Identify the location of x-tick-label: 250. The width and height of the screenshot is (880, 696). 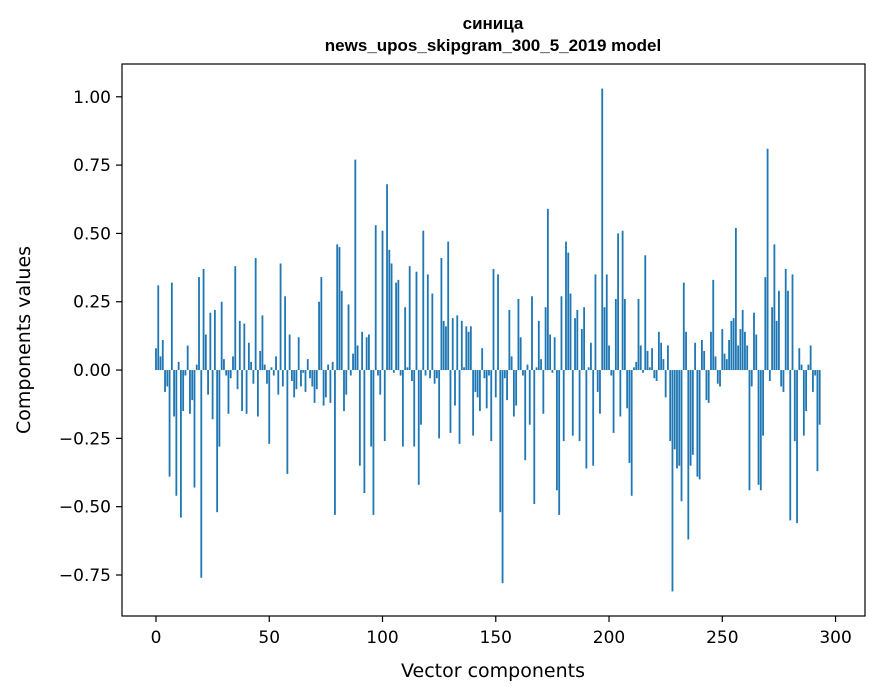
(722, 638).